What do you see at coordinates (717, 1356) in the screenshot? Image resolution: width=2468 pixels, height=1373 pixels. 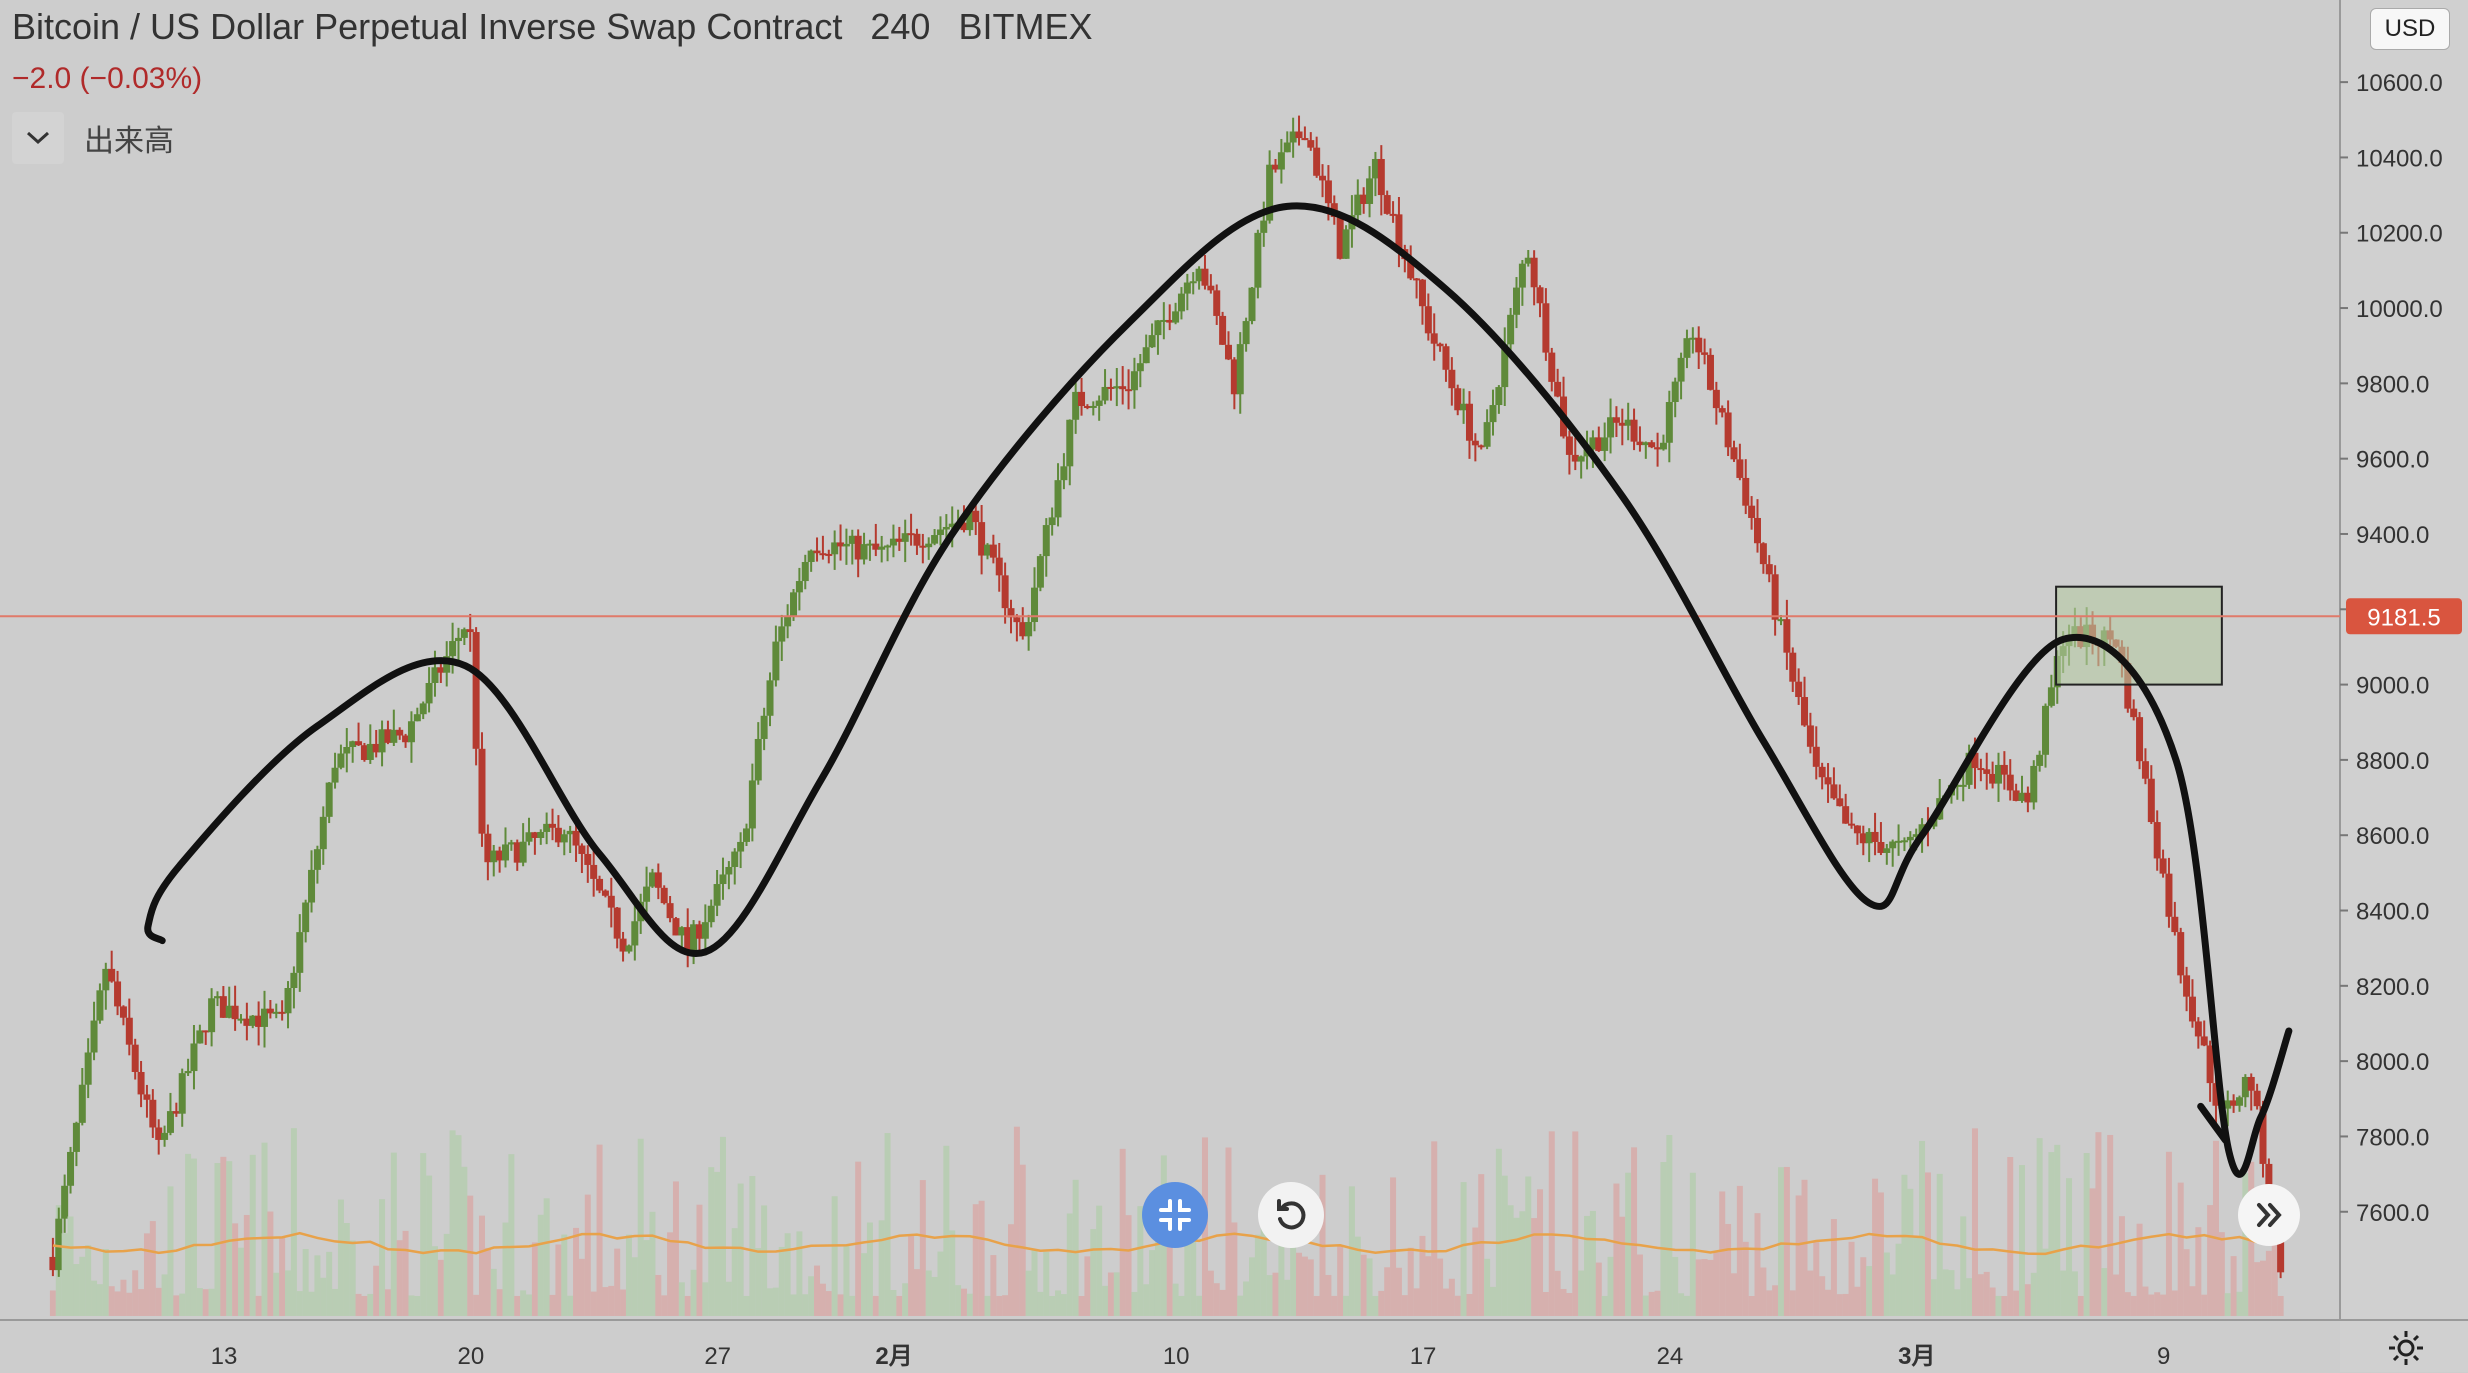 I see `x-tick-label: 27` at bounding box center [717, 1356].